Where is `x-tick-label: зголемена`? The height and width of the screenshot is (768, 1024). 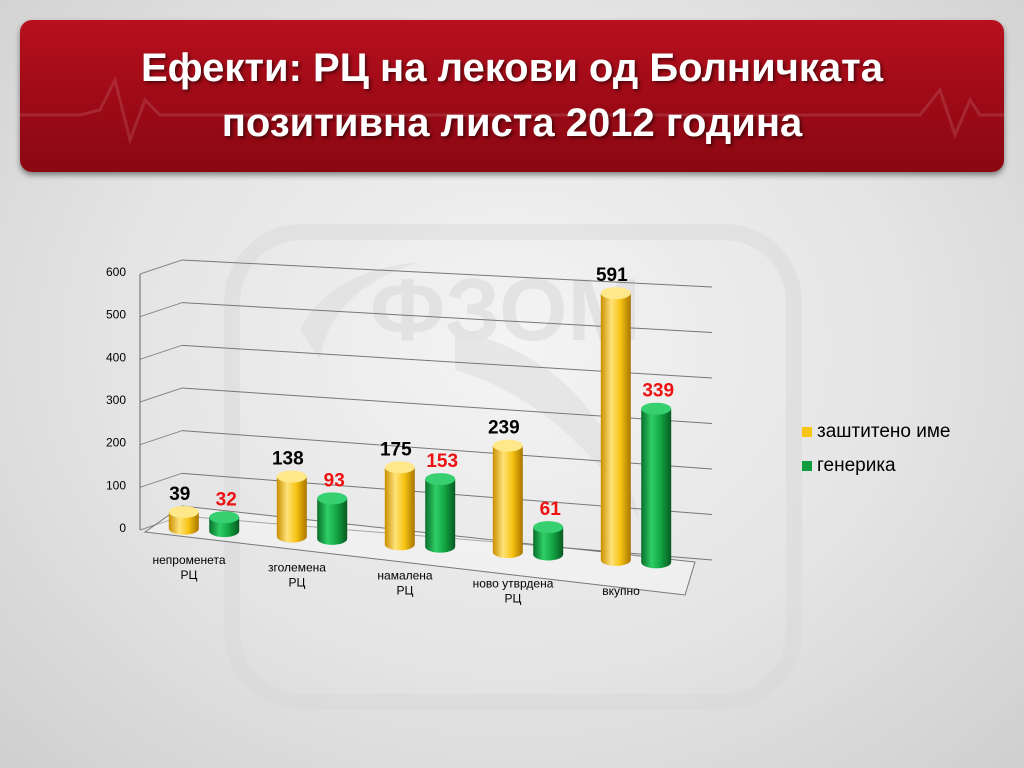 x-tick-label: зголемена is located at coordinates (297, 568).